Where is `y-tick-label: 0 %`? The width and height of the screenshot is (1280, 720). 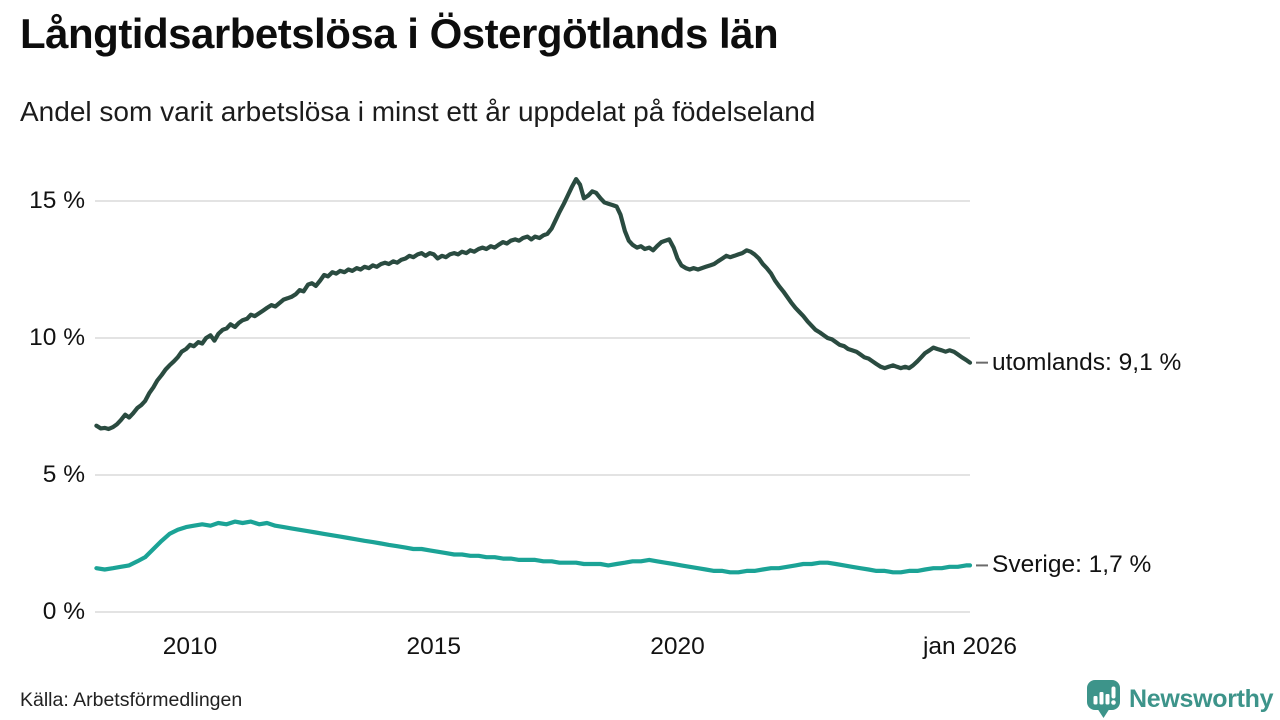 y-tick-label: 0 % is located at coordinates (63, 611).